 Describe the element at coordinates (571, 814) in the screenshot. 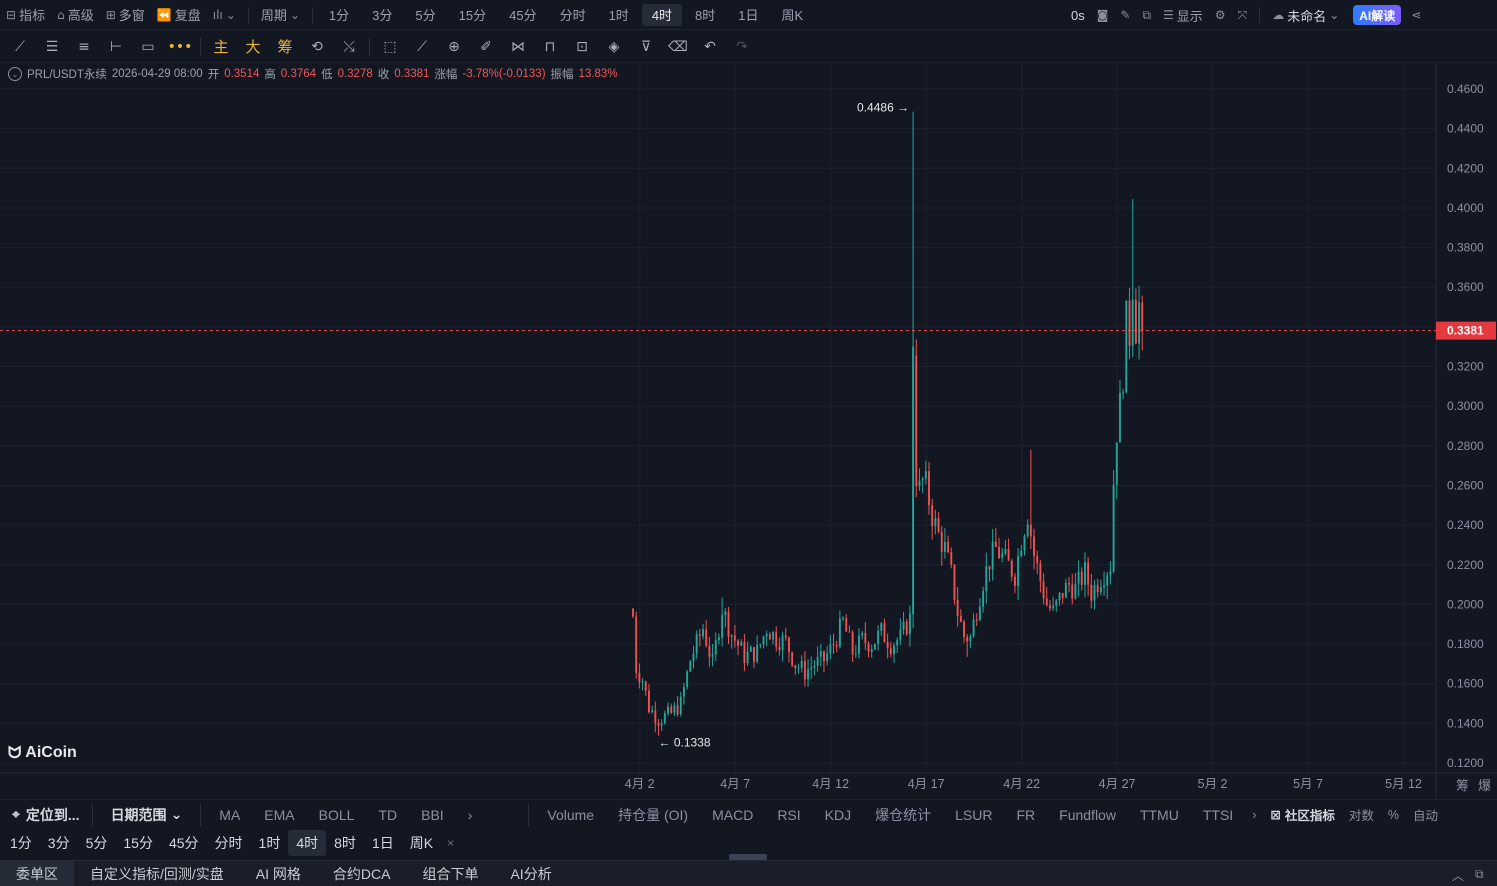

I see `sub-indicator-0: Volume` at that location.